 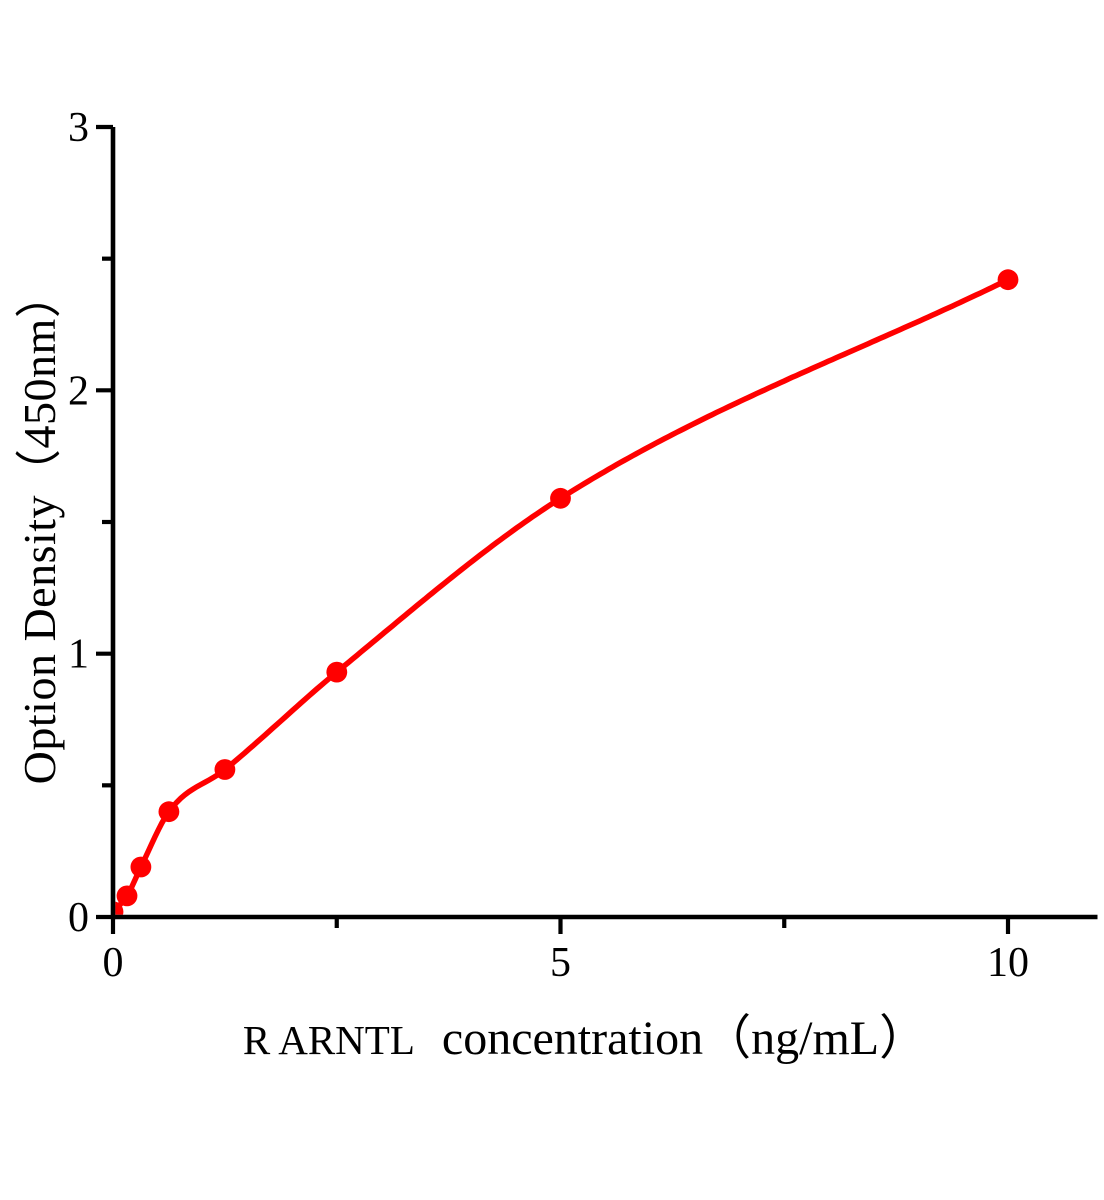 What do you see at coordinates (127, 896) in the screenshot?
I see `data-point-0.156` at bounding box center [127, 896].